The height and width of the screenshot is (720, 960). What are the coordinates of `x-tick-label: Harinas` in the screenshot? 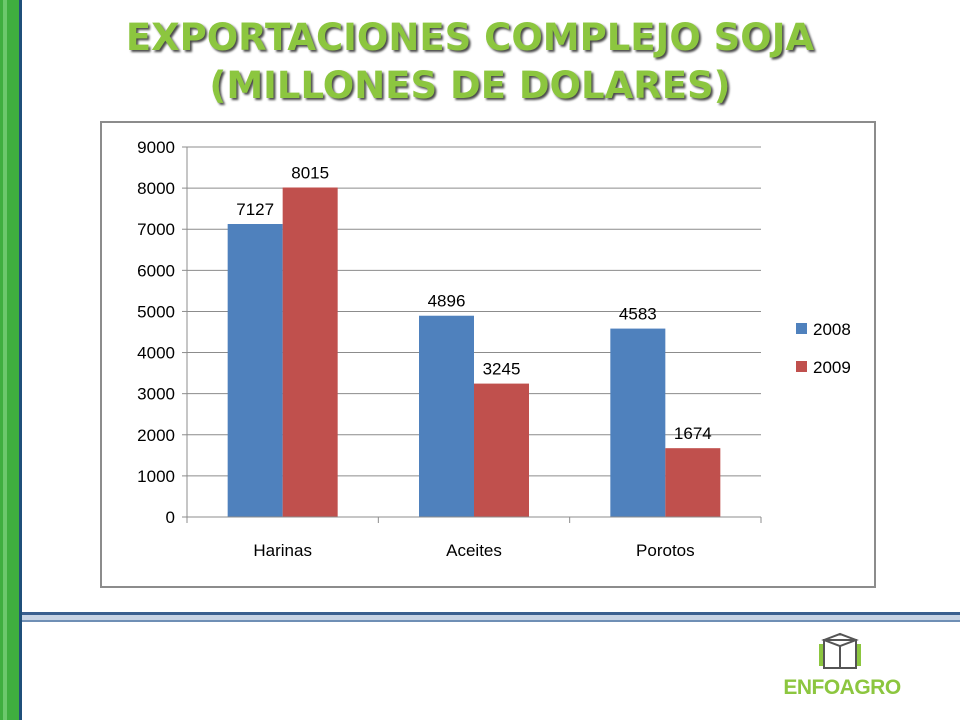 It's located at (282, 550).